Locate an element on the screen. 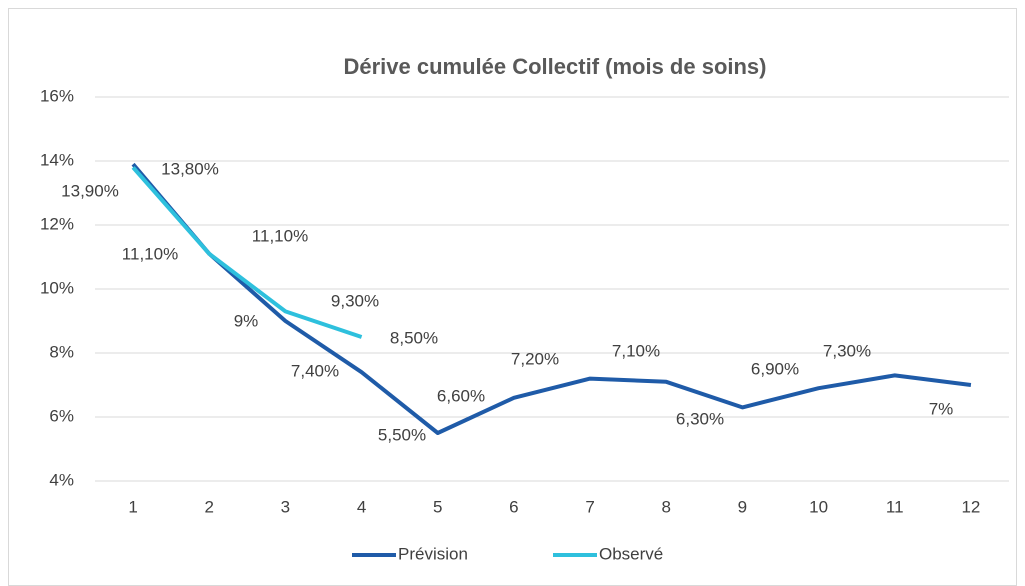  series-line is located at coordinates (247, 252).